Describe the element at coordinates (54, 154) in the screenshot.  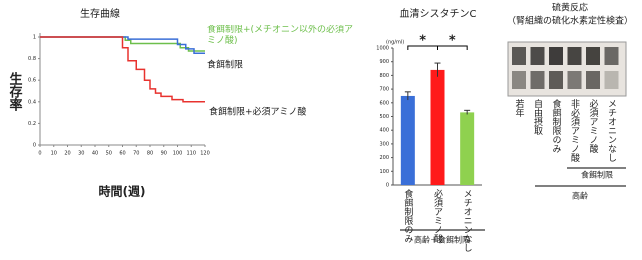
I see `x-tick-label: 10` at that location.